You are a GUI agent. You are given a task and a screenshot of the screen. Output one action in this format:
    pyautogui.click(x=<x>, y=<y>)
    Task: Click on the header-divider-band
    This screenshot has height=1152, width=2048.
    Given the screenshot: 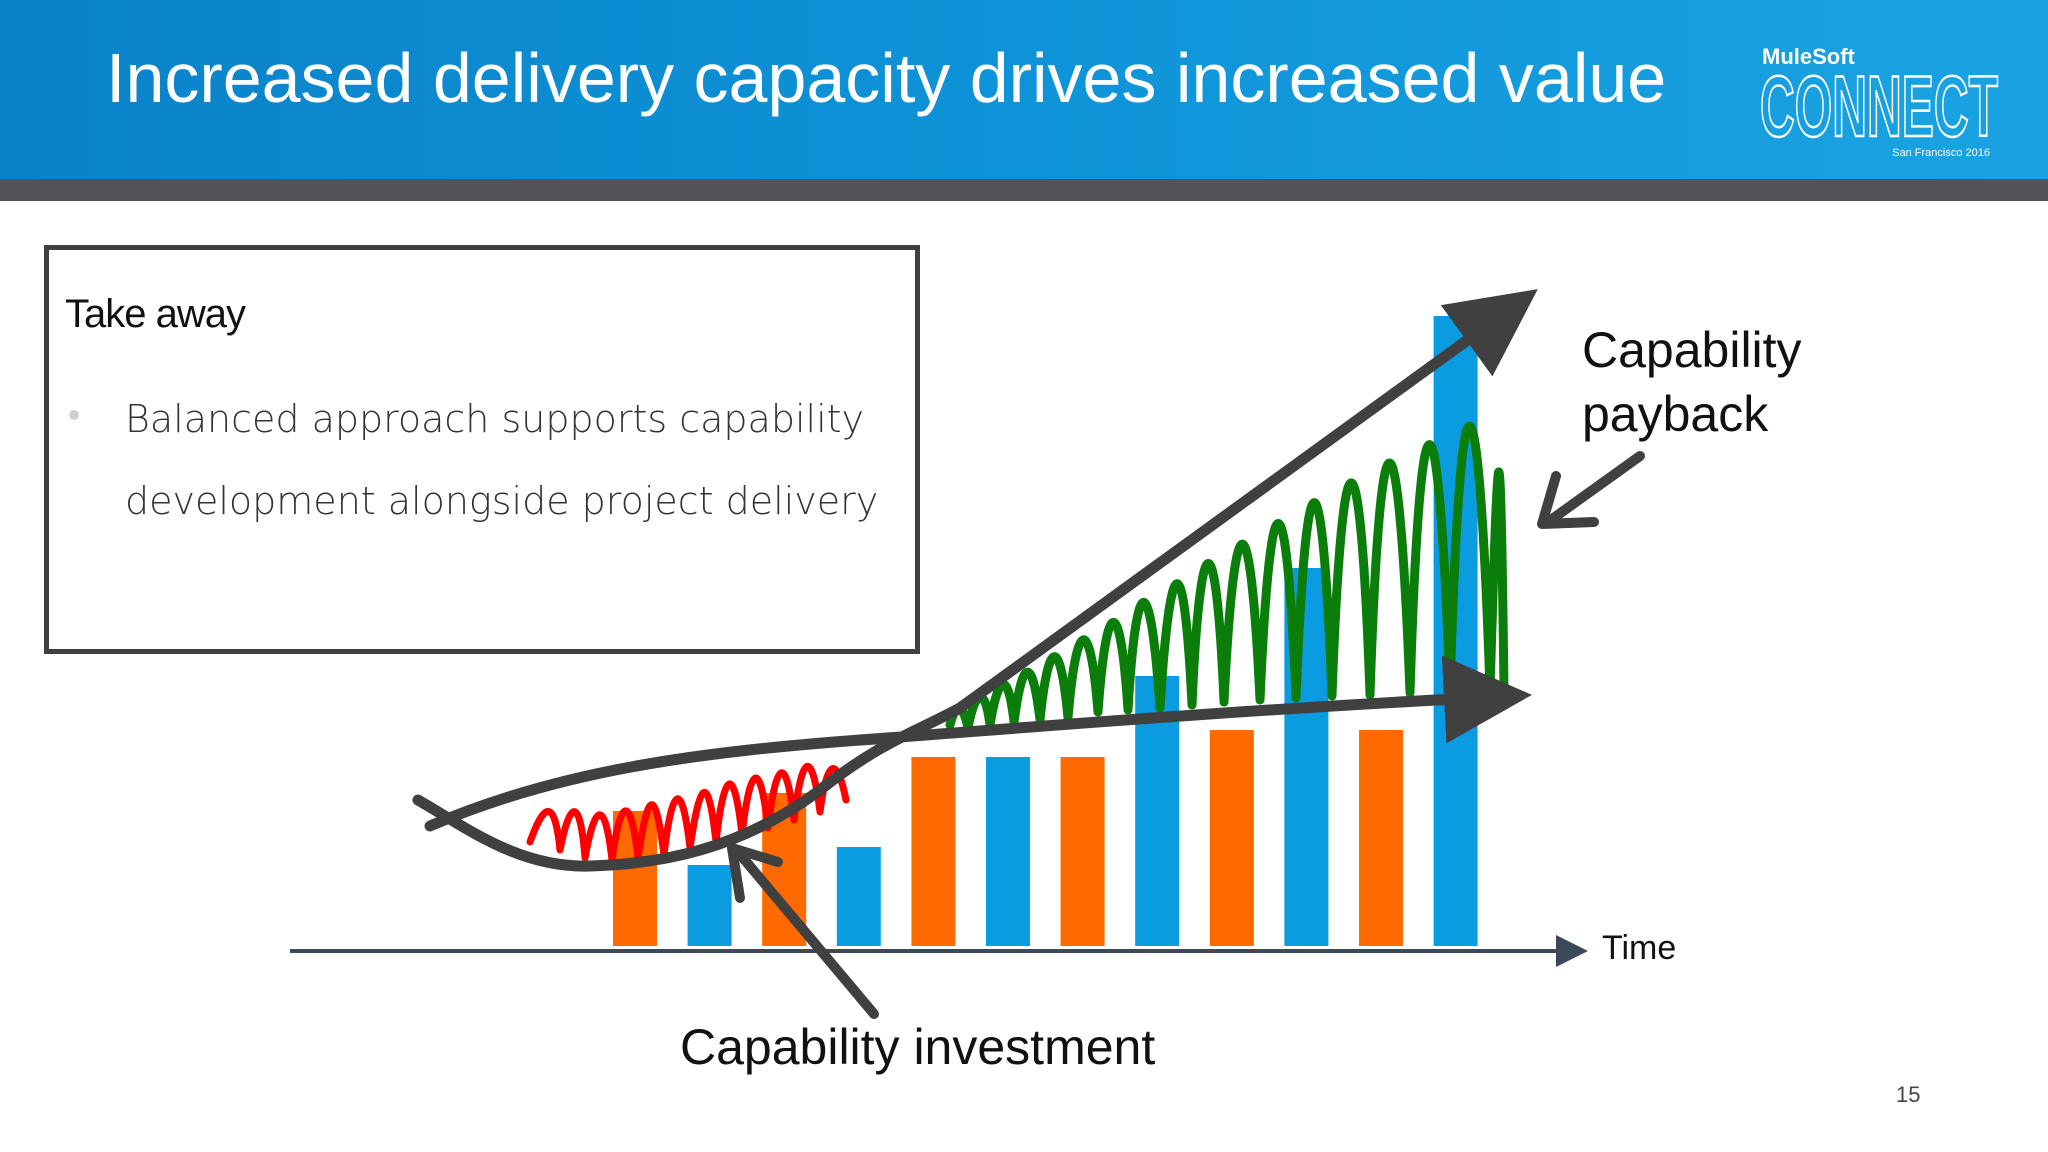 What is the action you would take?
    pyautogui.click(x=1024, y=190)
    